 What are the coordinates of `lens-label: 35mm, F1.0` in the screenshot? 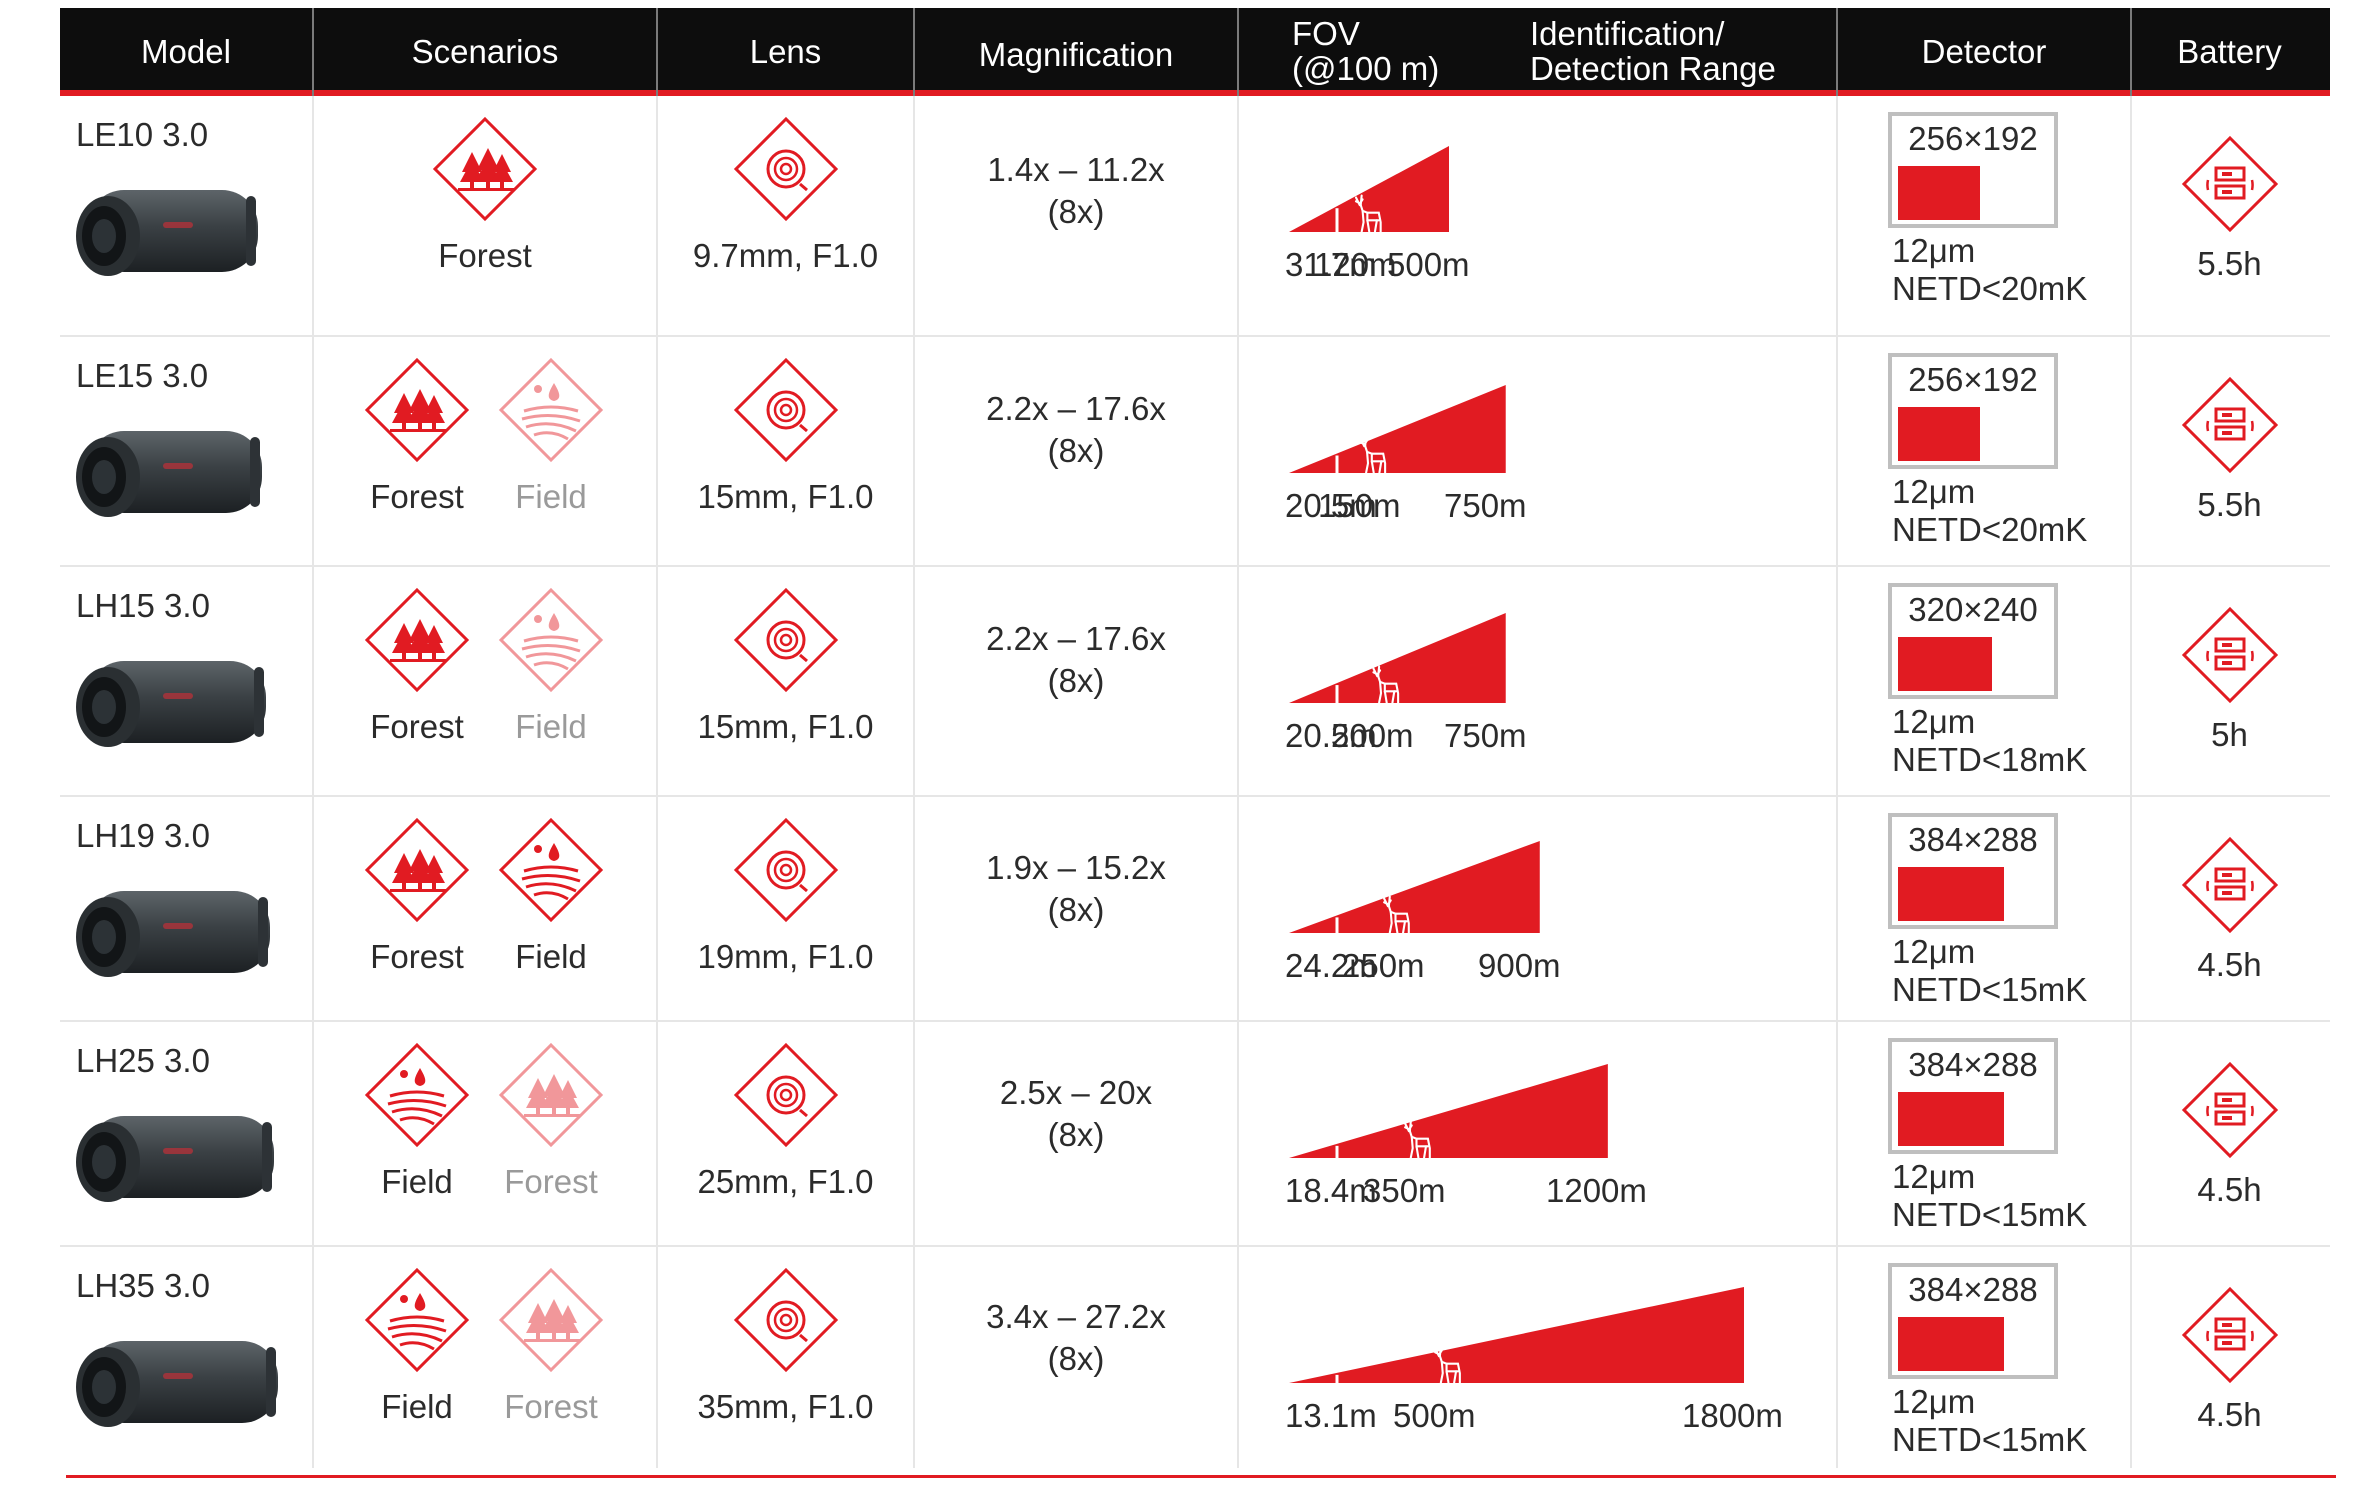 It's located at (785, 1406).